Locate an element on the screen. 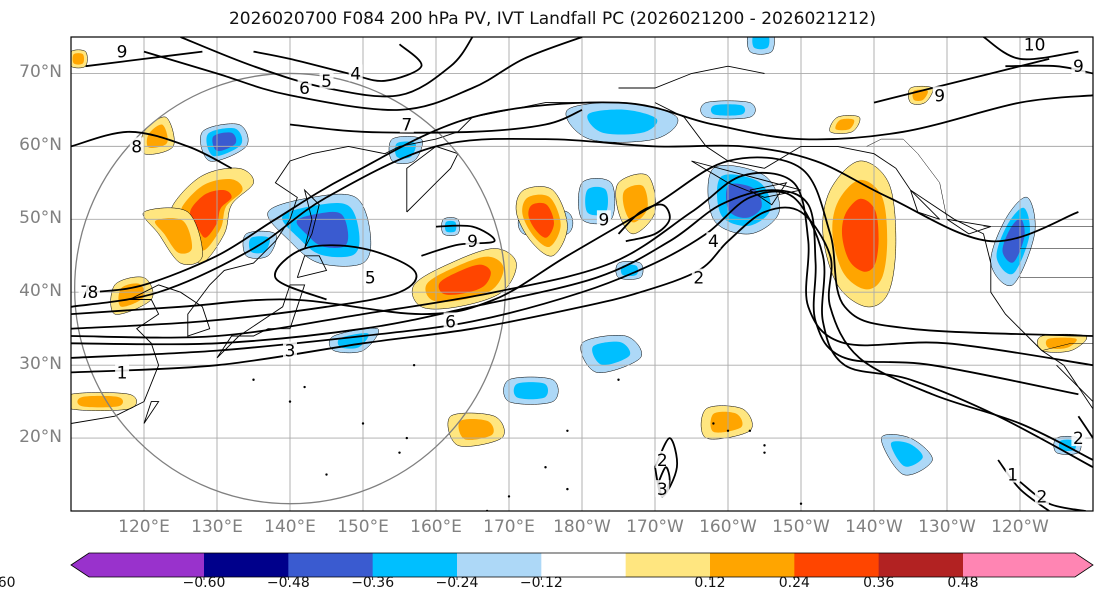 This screenshot has height=604, width=1105. colorbar-extend-high is located at coordinates (1028, 565).